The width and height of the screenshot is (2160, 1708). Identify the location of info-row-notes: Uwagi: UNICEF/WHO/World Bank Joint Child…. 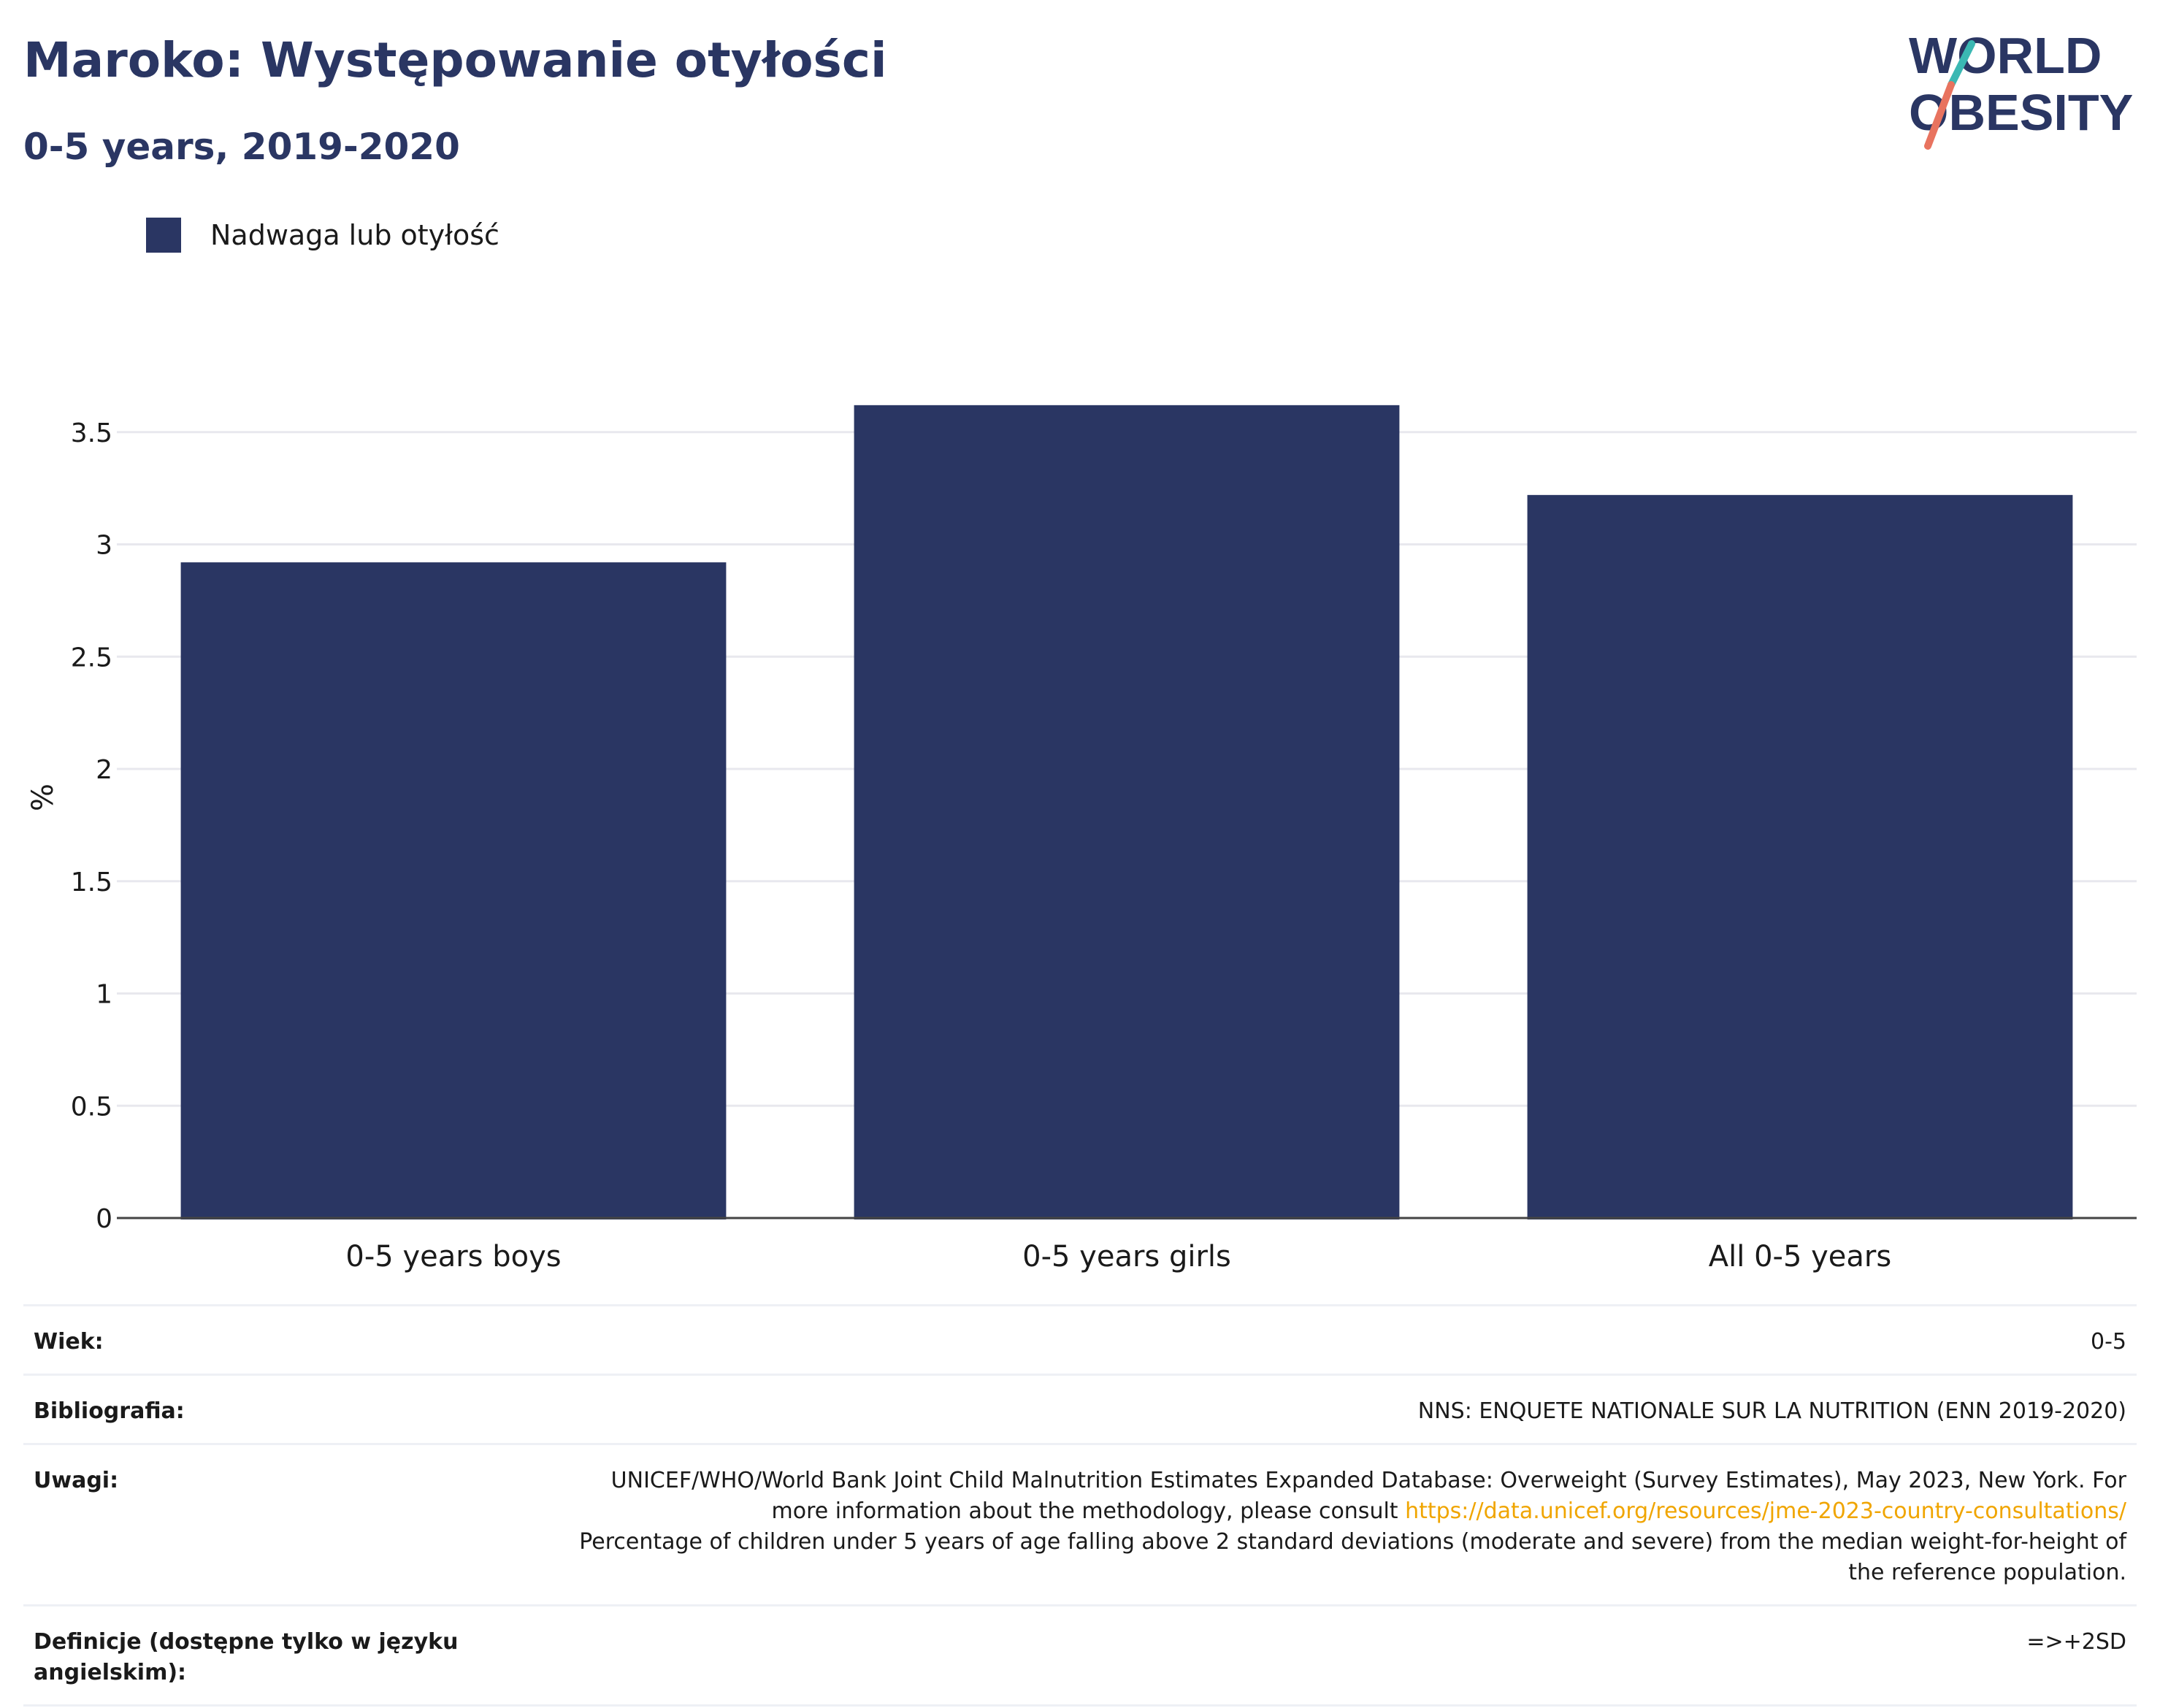
(1080, 1523).